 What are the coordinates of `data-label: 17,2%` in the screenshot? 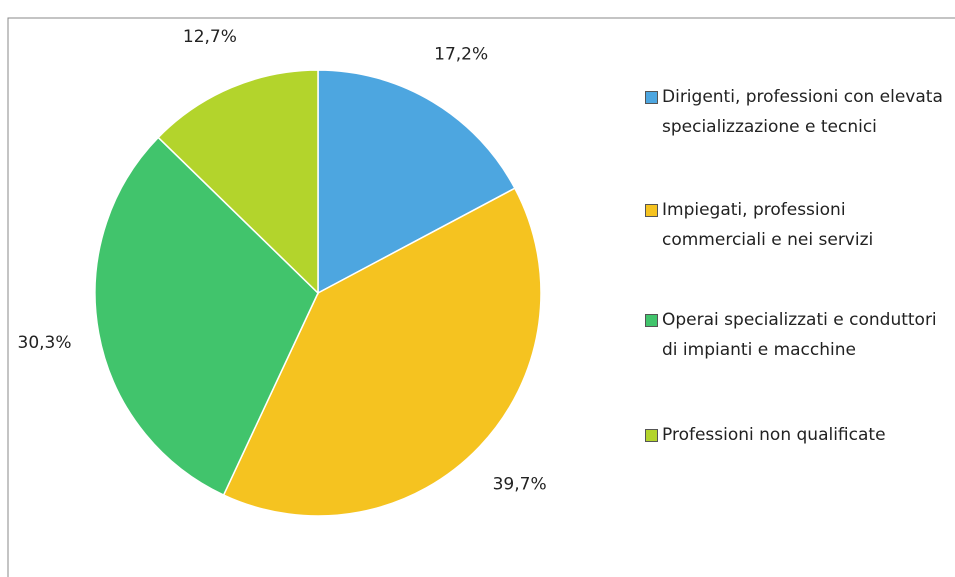 It's located at (461, 55).